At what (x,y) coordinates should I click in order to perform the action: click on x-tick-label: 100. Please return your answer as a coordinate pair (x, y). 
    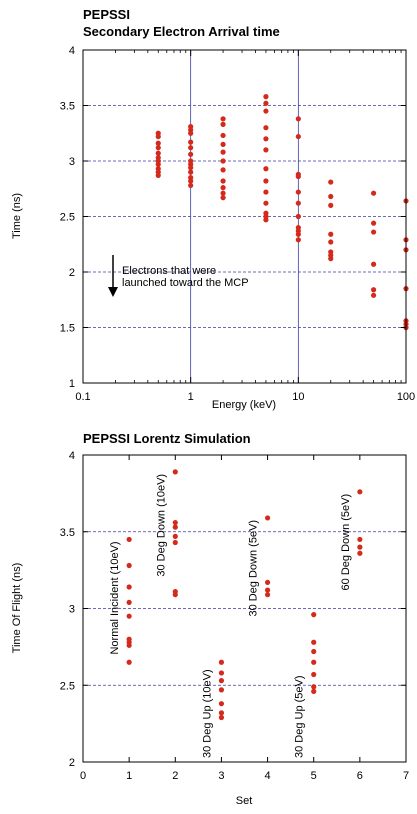
    Looking at the image, I should click on (406, 397).